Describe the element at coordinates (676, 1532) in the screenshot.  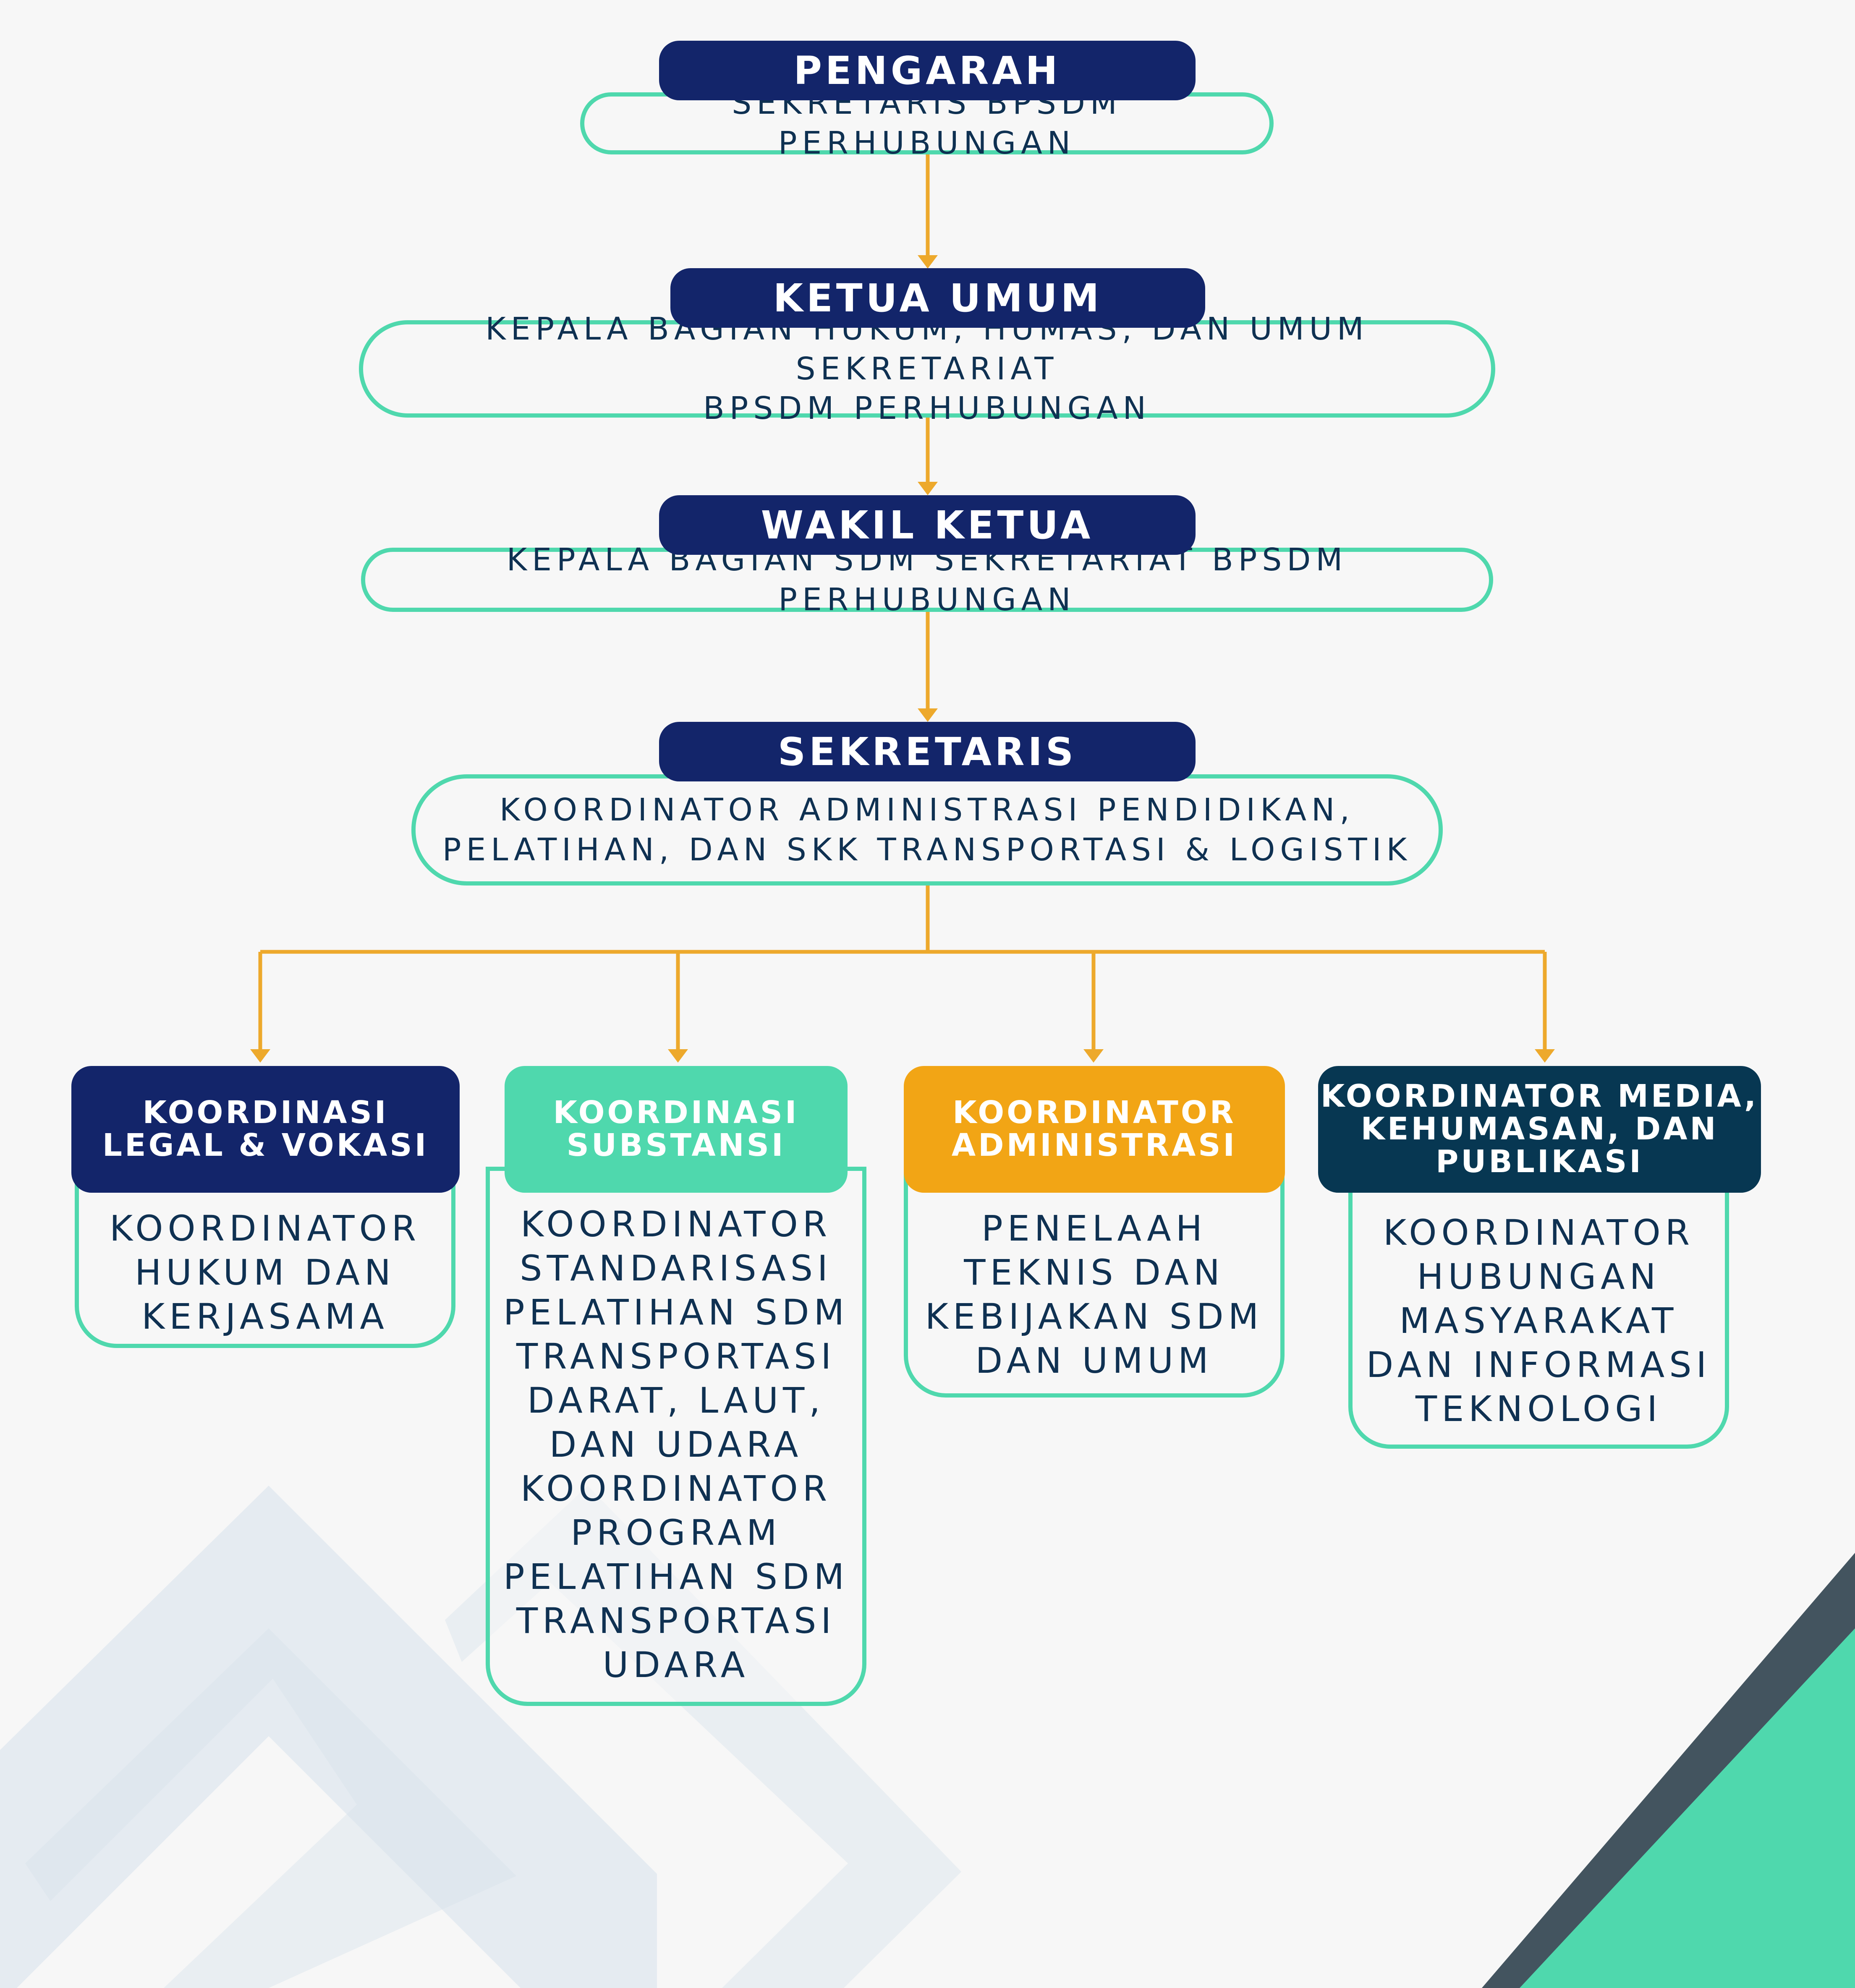
I see `list-item: PROGRAM` at that location.